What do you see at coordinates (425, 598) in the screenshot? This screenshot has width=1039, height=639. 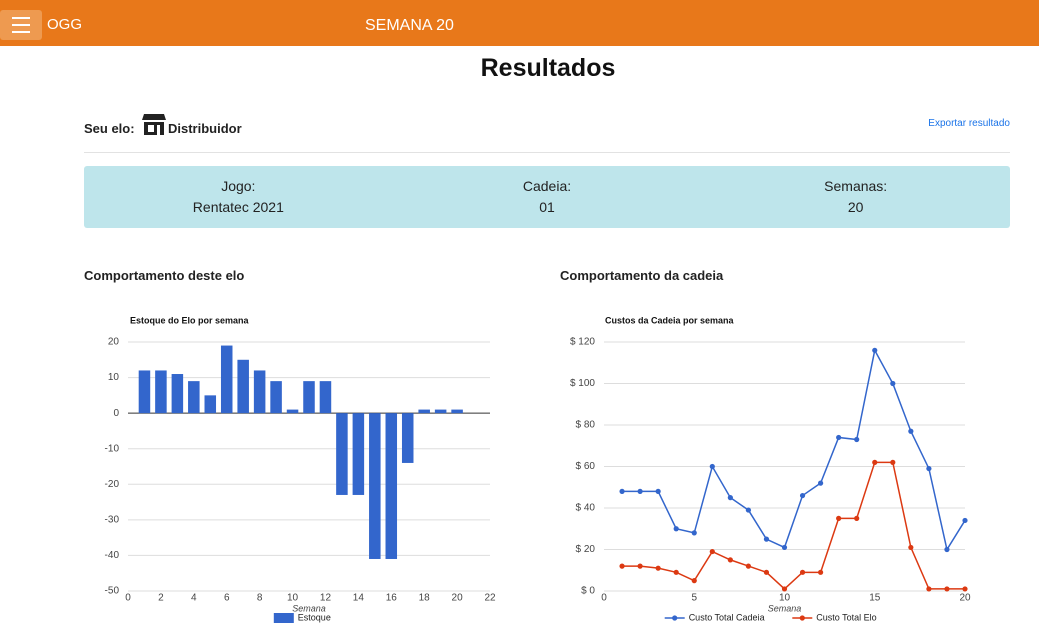 I see `x-tick-label: 18` at bounding box center [425, 598].